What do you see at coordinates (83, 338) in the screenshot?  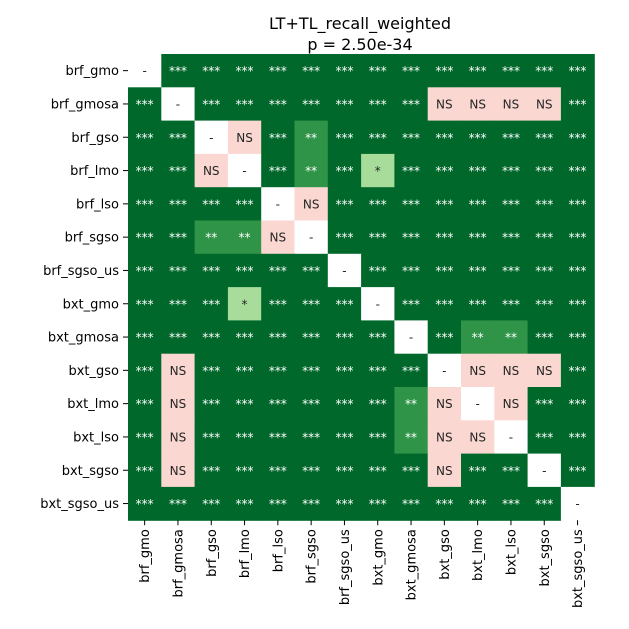 I see `y-tick-label: bxt_gmosa` at bounding box center [83, 338].